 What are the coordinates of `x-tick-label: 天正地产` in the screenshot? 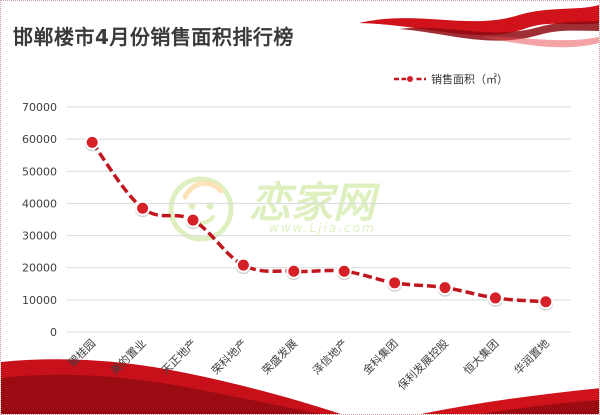 It's located at (178, 356).